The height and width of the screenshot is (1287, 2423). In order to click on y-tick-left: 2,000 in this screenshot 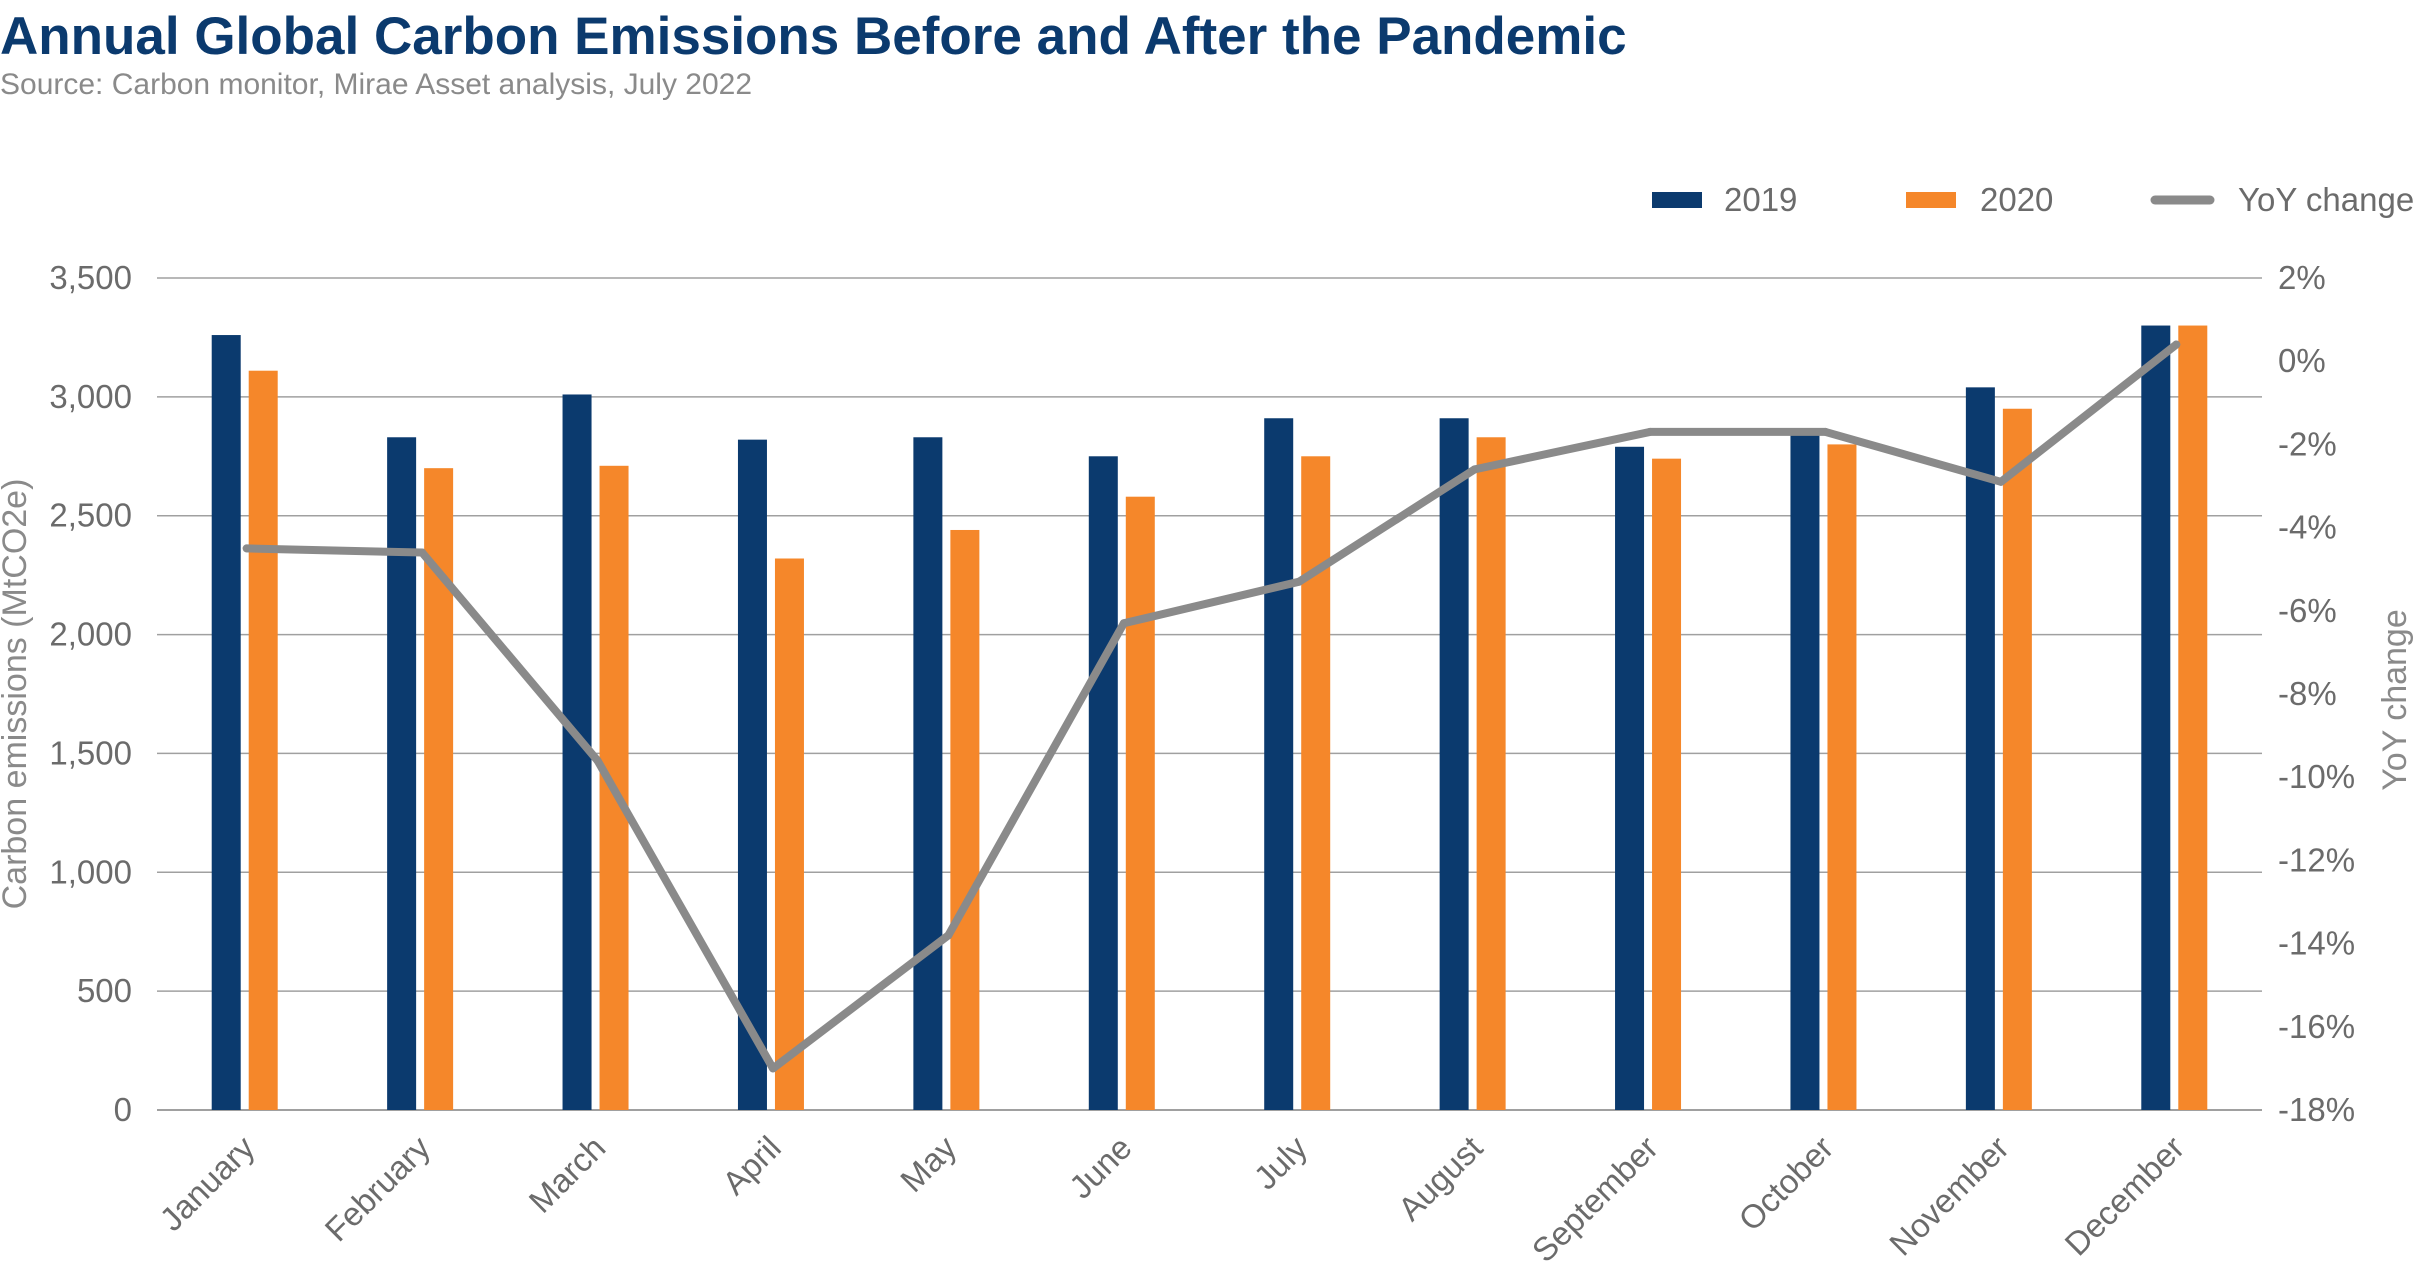, I will do `click(90, 634)`.